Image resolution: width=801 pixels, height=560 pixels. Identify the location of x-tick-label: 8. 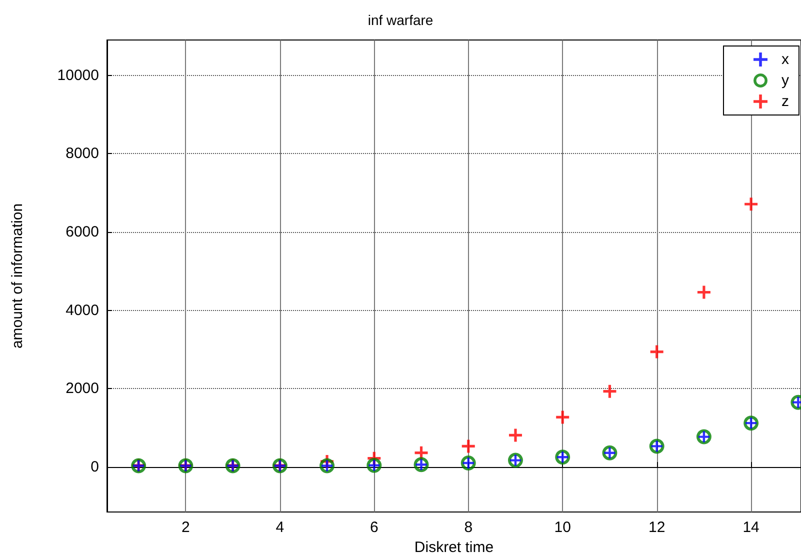
(468, 527).